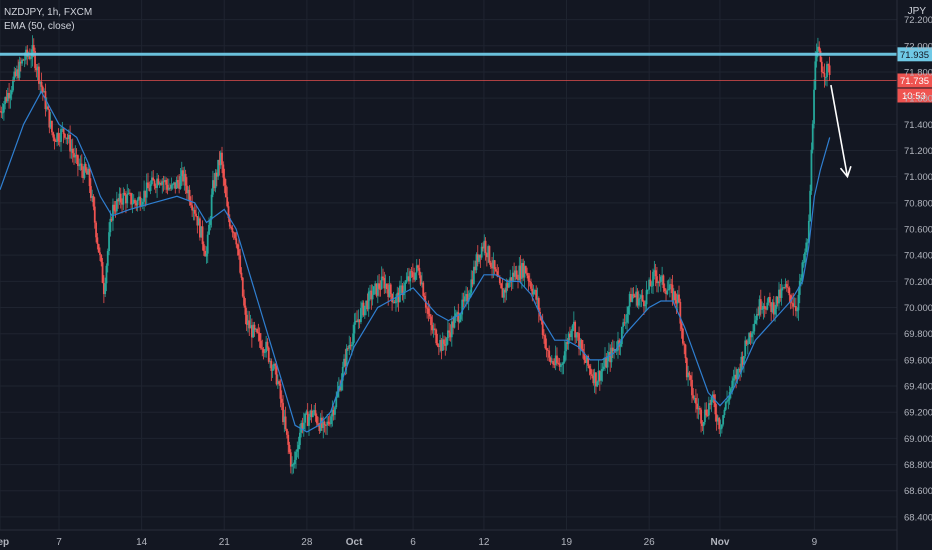 This screenshot has width=932, height=550. I want to click on time-axis-label: Sep, so click(4, 542).